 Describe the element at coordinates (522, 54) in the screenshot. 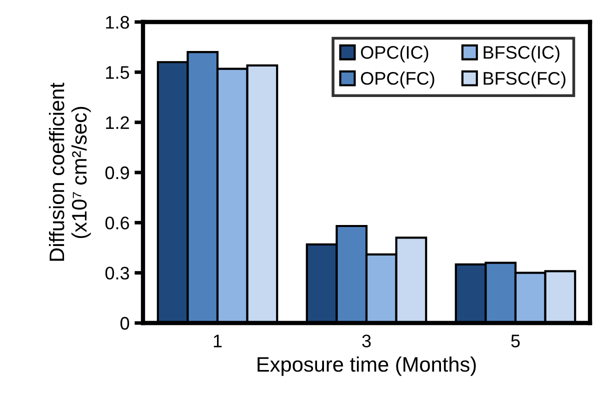

I see `legend-label: BFSC(IC)` at that location.